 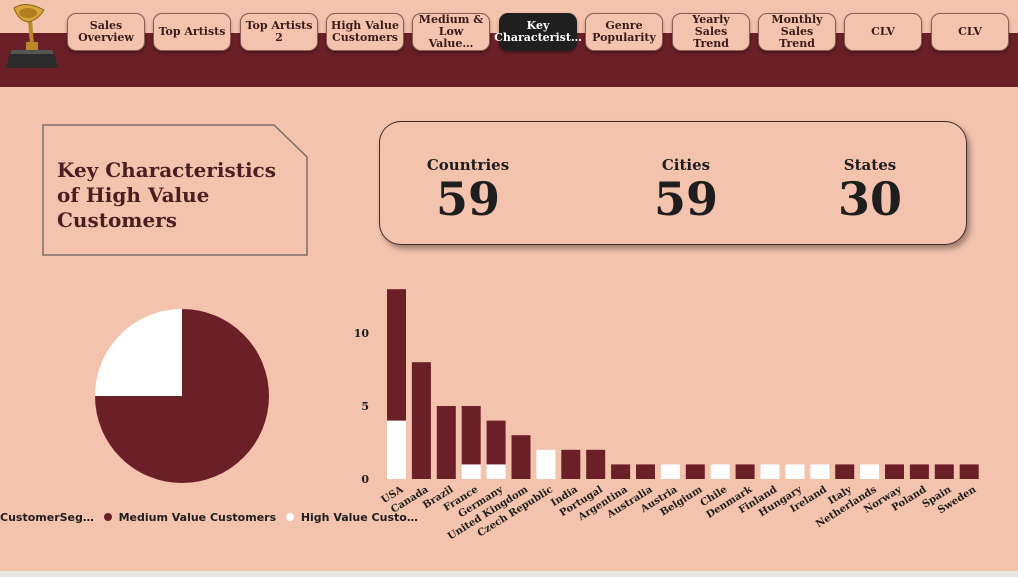 I want to click on tab-10: CLV, so click(x=883, y=32).